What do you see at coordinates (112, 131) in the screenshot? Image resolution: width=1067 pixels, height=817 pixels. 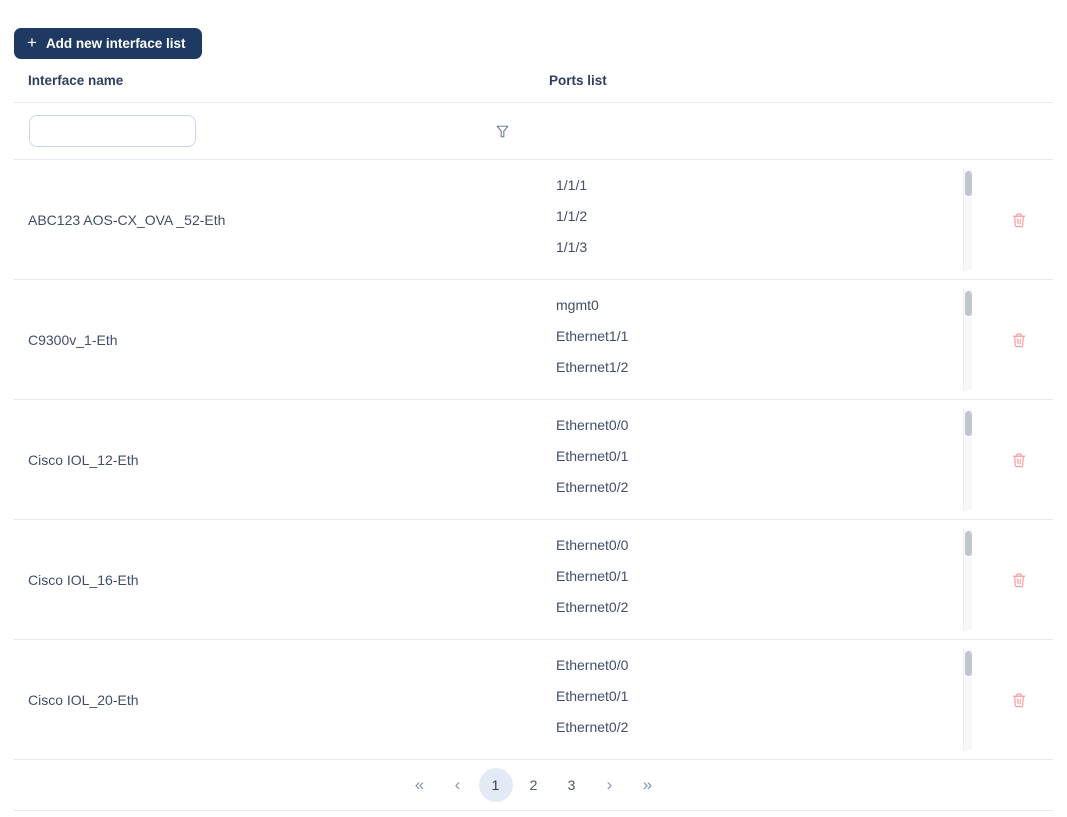 I see `interface-name-filter-input` at bounding box center [112, 131].